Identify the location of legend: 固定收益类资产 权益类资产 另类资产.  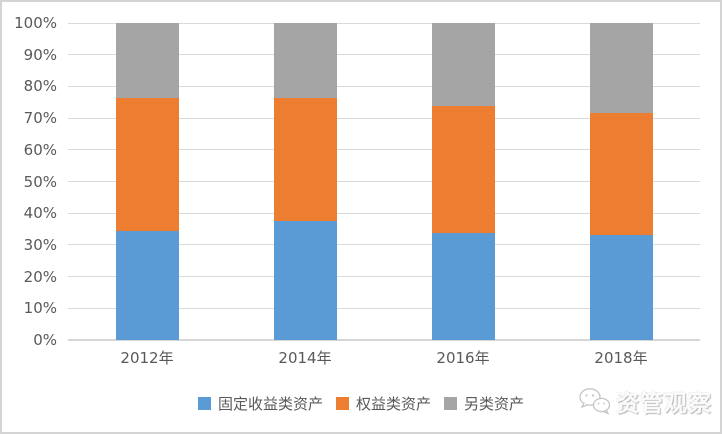
(361, 403).